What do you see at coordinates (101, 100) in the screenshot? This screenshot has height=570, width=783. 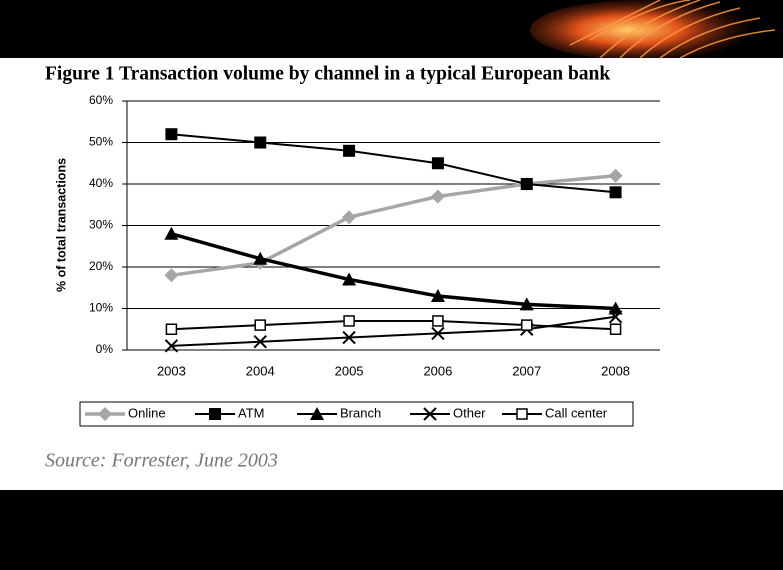 I see `y-tick-label: 60%` at bounding box center [101, 100].